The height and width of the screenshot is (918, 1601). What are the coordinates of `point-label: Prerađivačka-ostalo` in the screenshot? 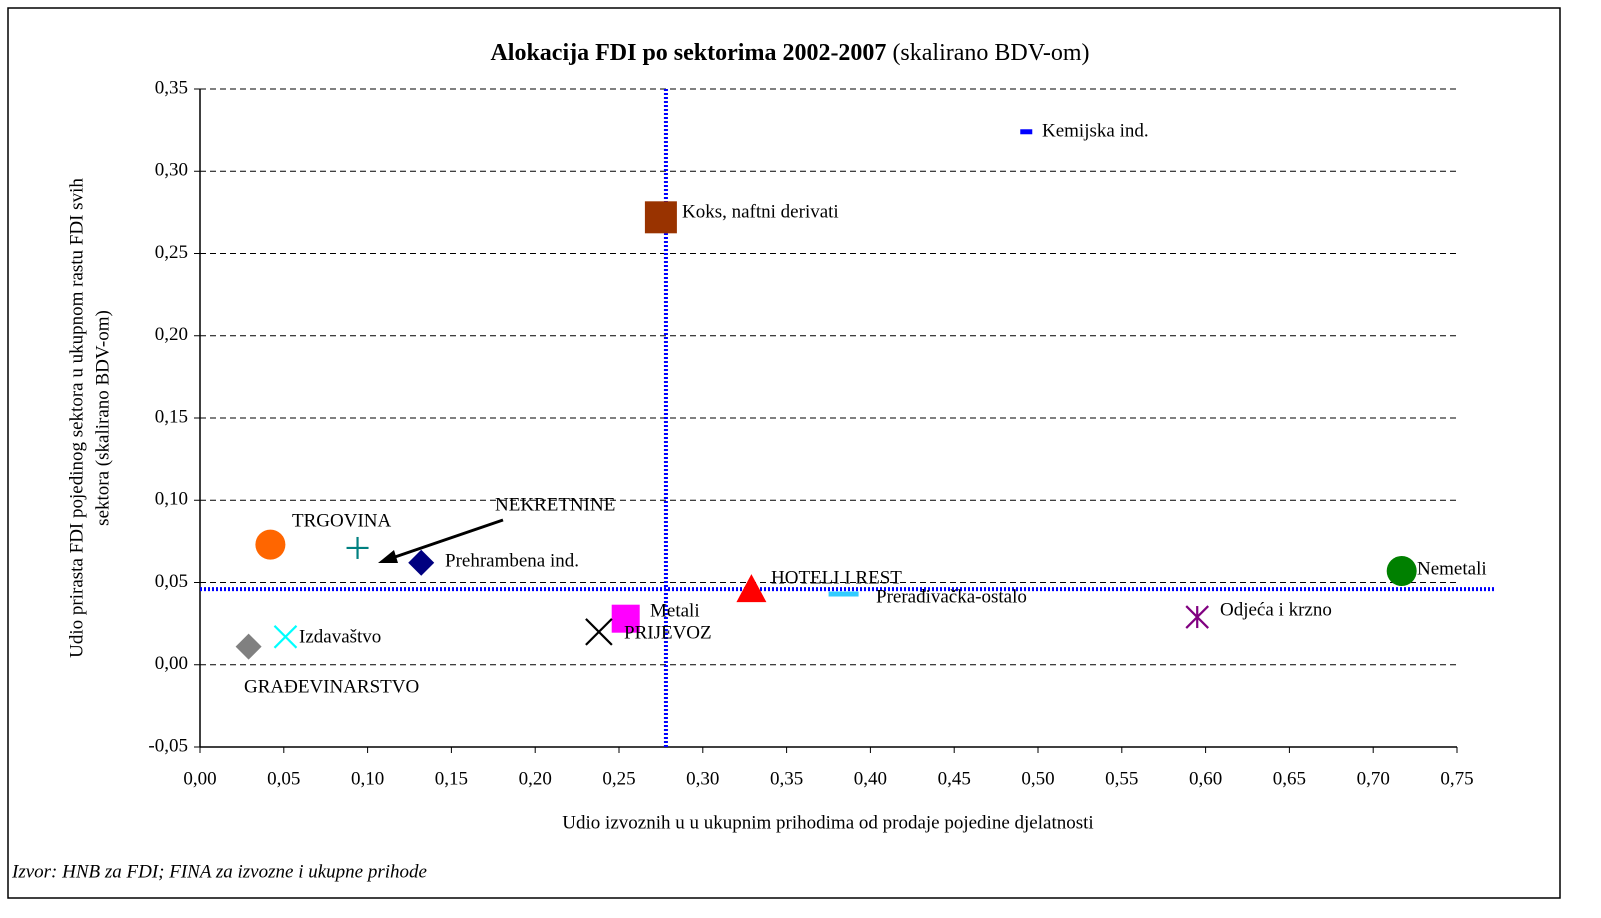 It's located at (951, 596).